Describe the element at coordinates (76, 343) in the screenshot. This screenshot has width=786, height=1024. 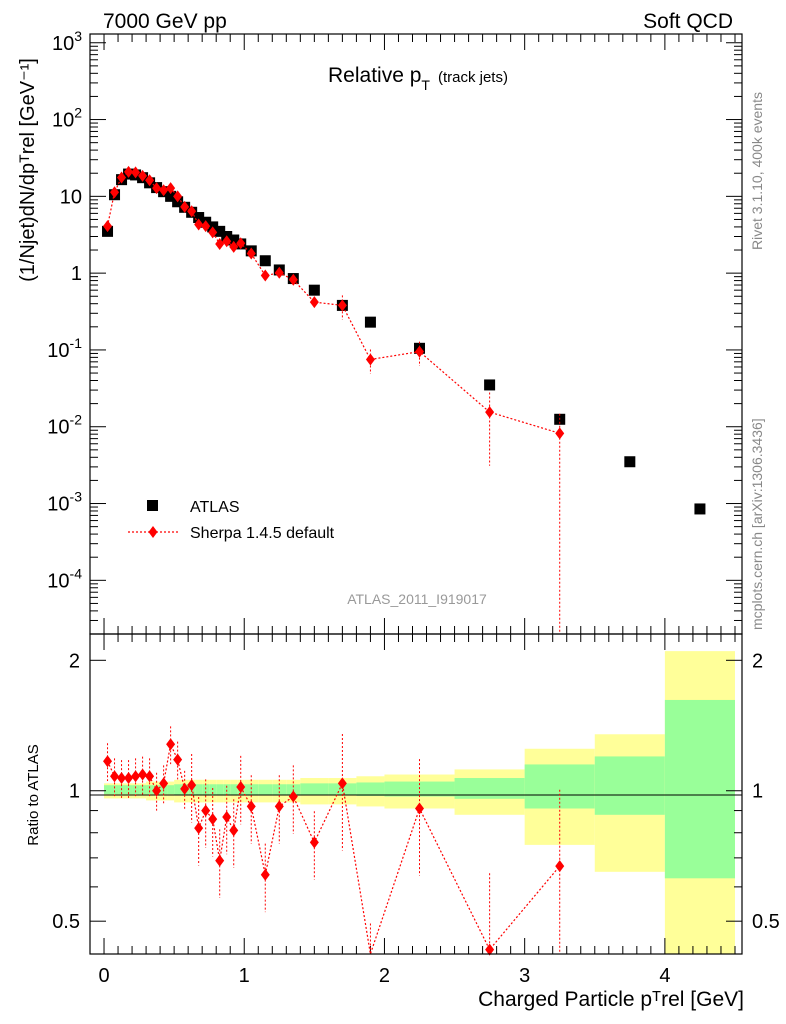
I see `tick-label-exponent: -1` at that location.